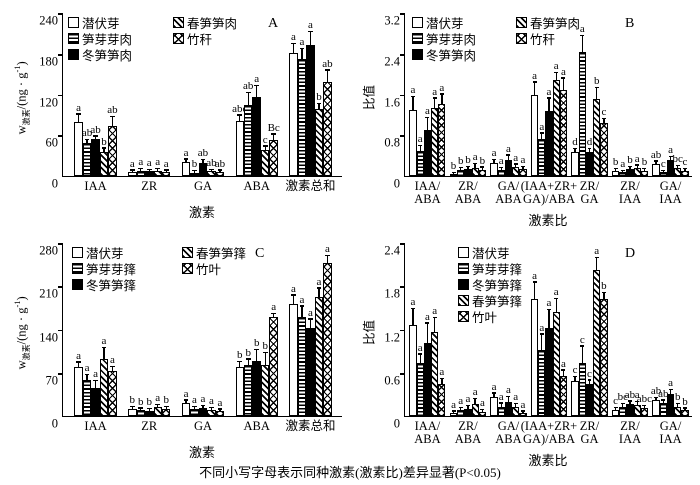 The width and height of the screenshot is (700, 485). I want to click on significance-letter: ab, so click(663, 393).